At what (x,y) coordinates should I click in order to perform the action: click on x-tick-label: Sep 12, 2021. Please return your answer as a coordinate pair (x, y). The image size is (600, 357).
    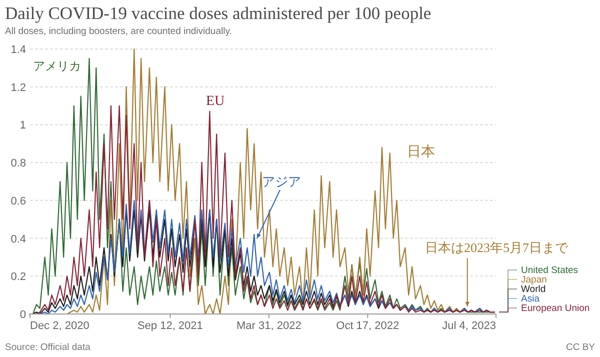
    Looking at the image, I should click on (170, 326).